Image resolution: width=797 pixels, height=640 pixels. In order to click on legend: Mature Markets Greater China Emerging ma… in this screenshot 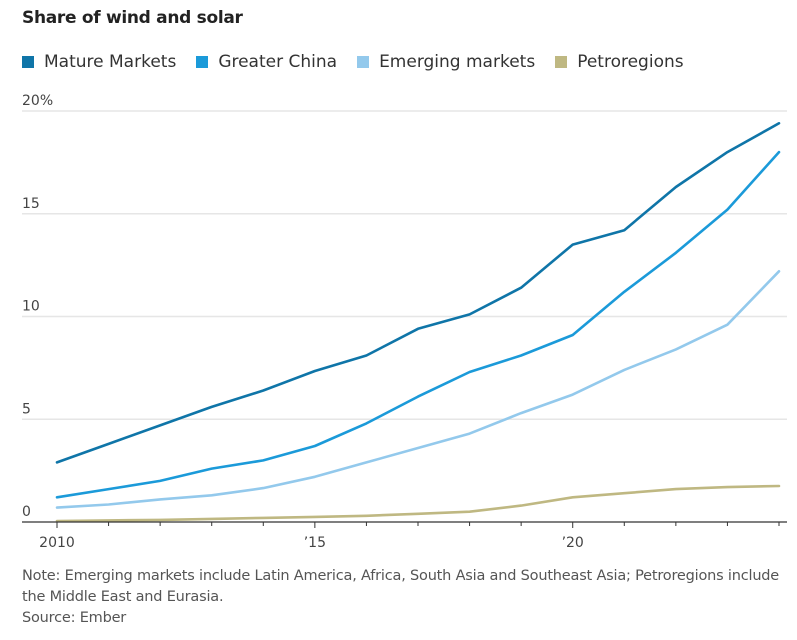, I will do `click(363, 62)`.